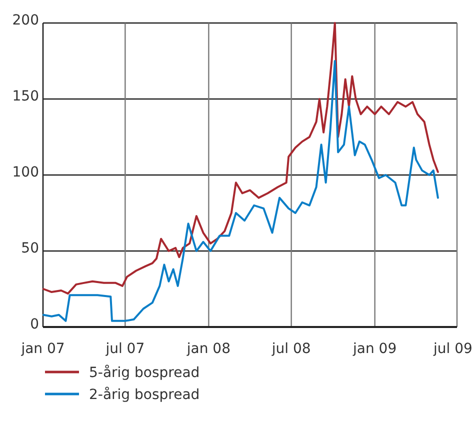  Describe the element at coordinates (452, 349) in the screenshot. I see `x-tick-label: jul 09` at that location.